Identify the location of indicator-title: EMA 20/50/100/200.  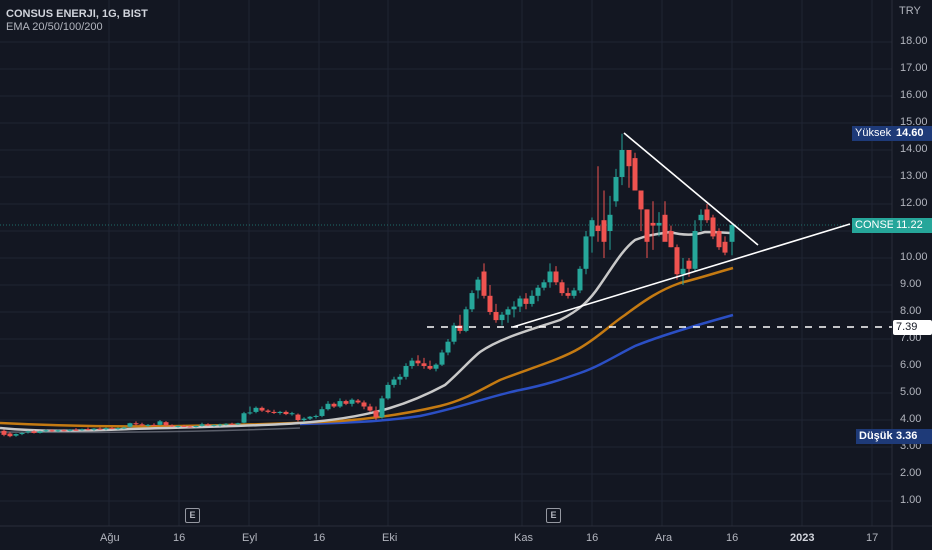
(54, 27).